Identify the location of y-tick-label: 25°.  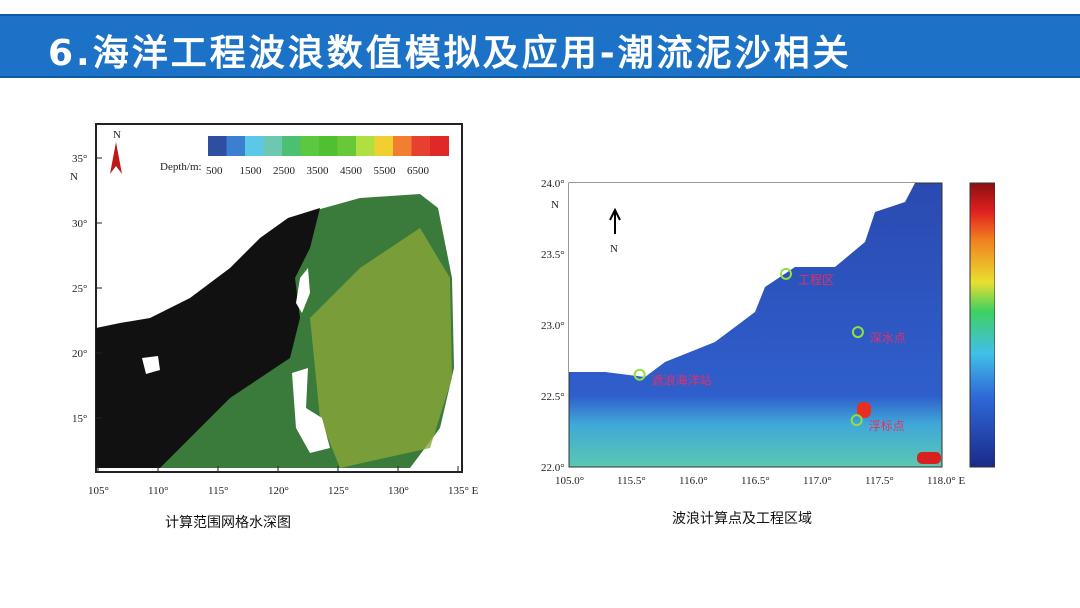
(79, 289).